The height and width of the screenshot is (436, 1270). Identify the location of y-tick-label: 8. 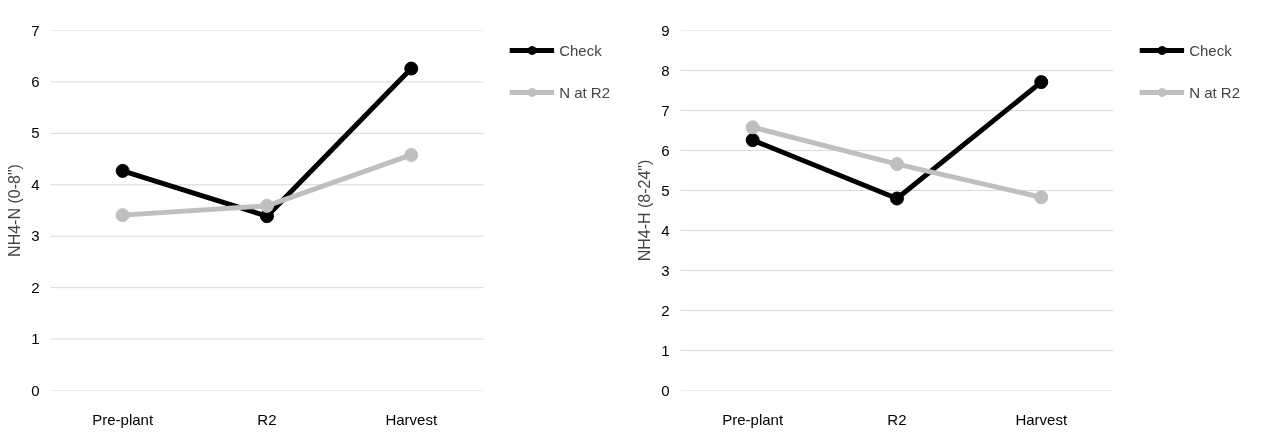
(665, 70).